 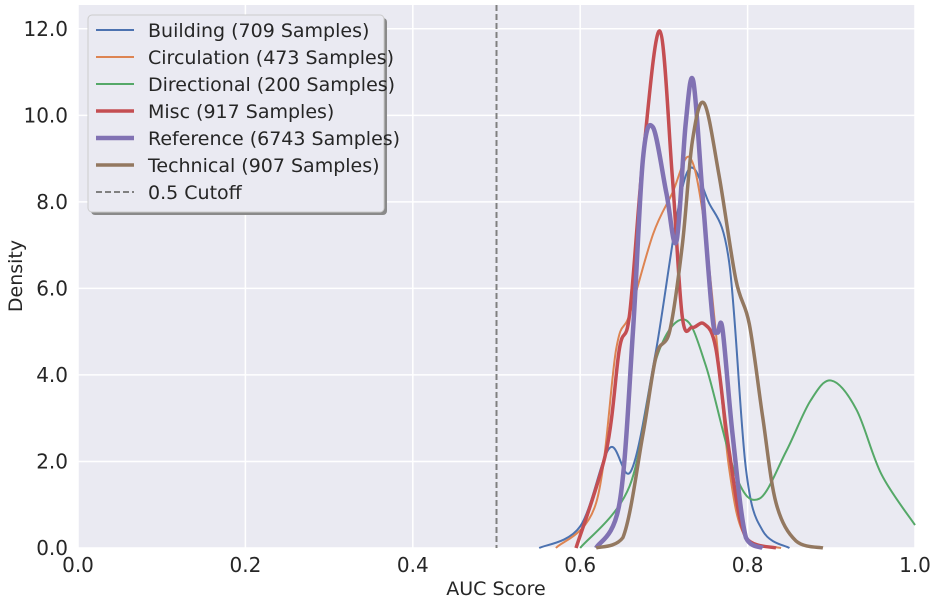 What do you see at coordinates (45, 29) in the screenshot?
I see `y-tick-label: 12.0` at bounding box center [45, 29].